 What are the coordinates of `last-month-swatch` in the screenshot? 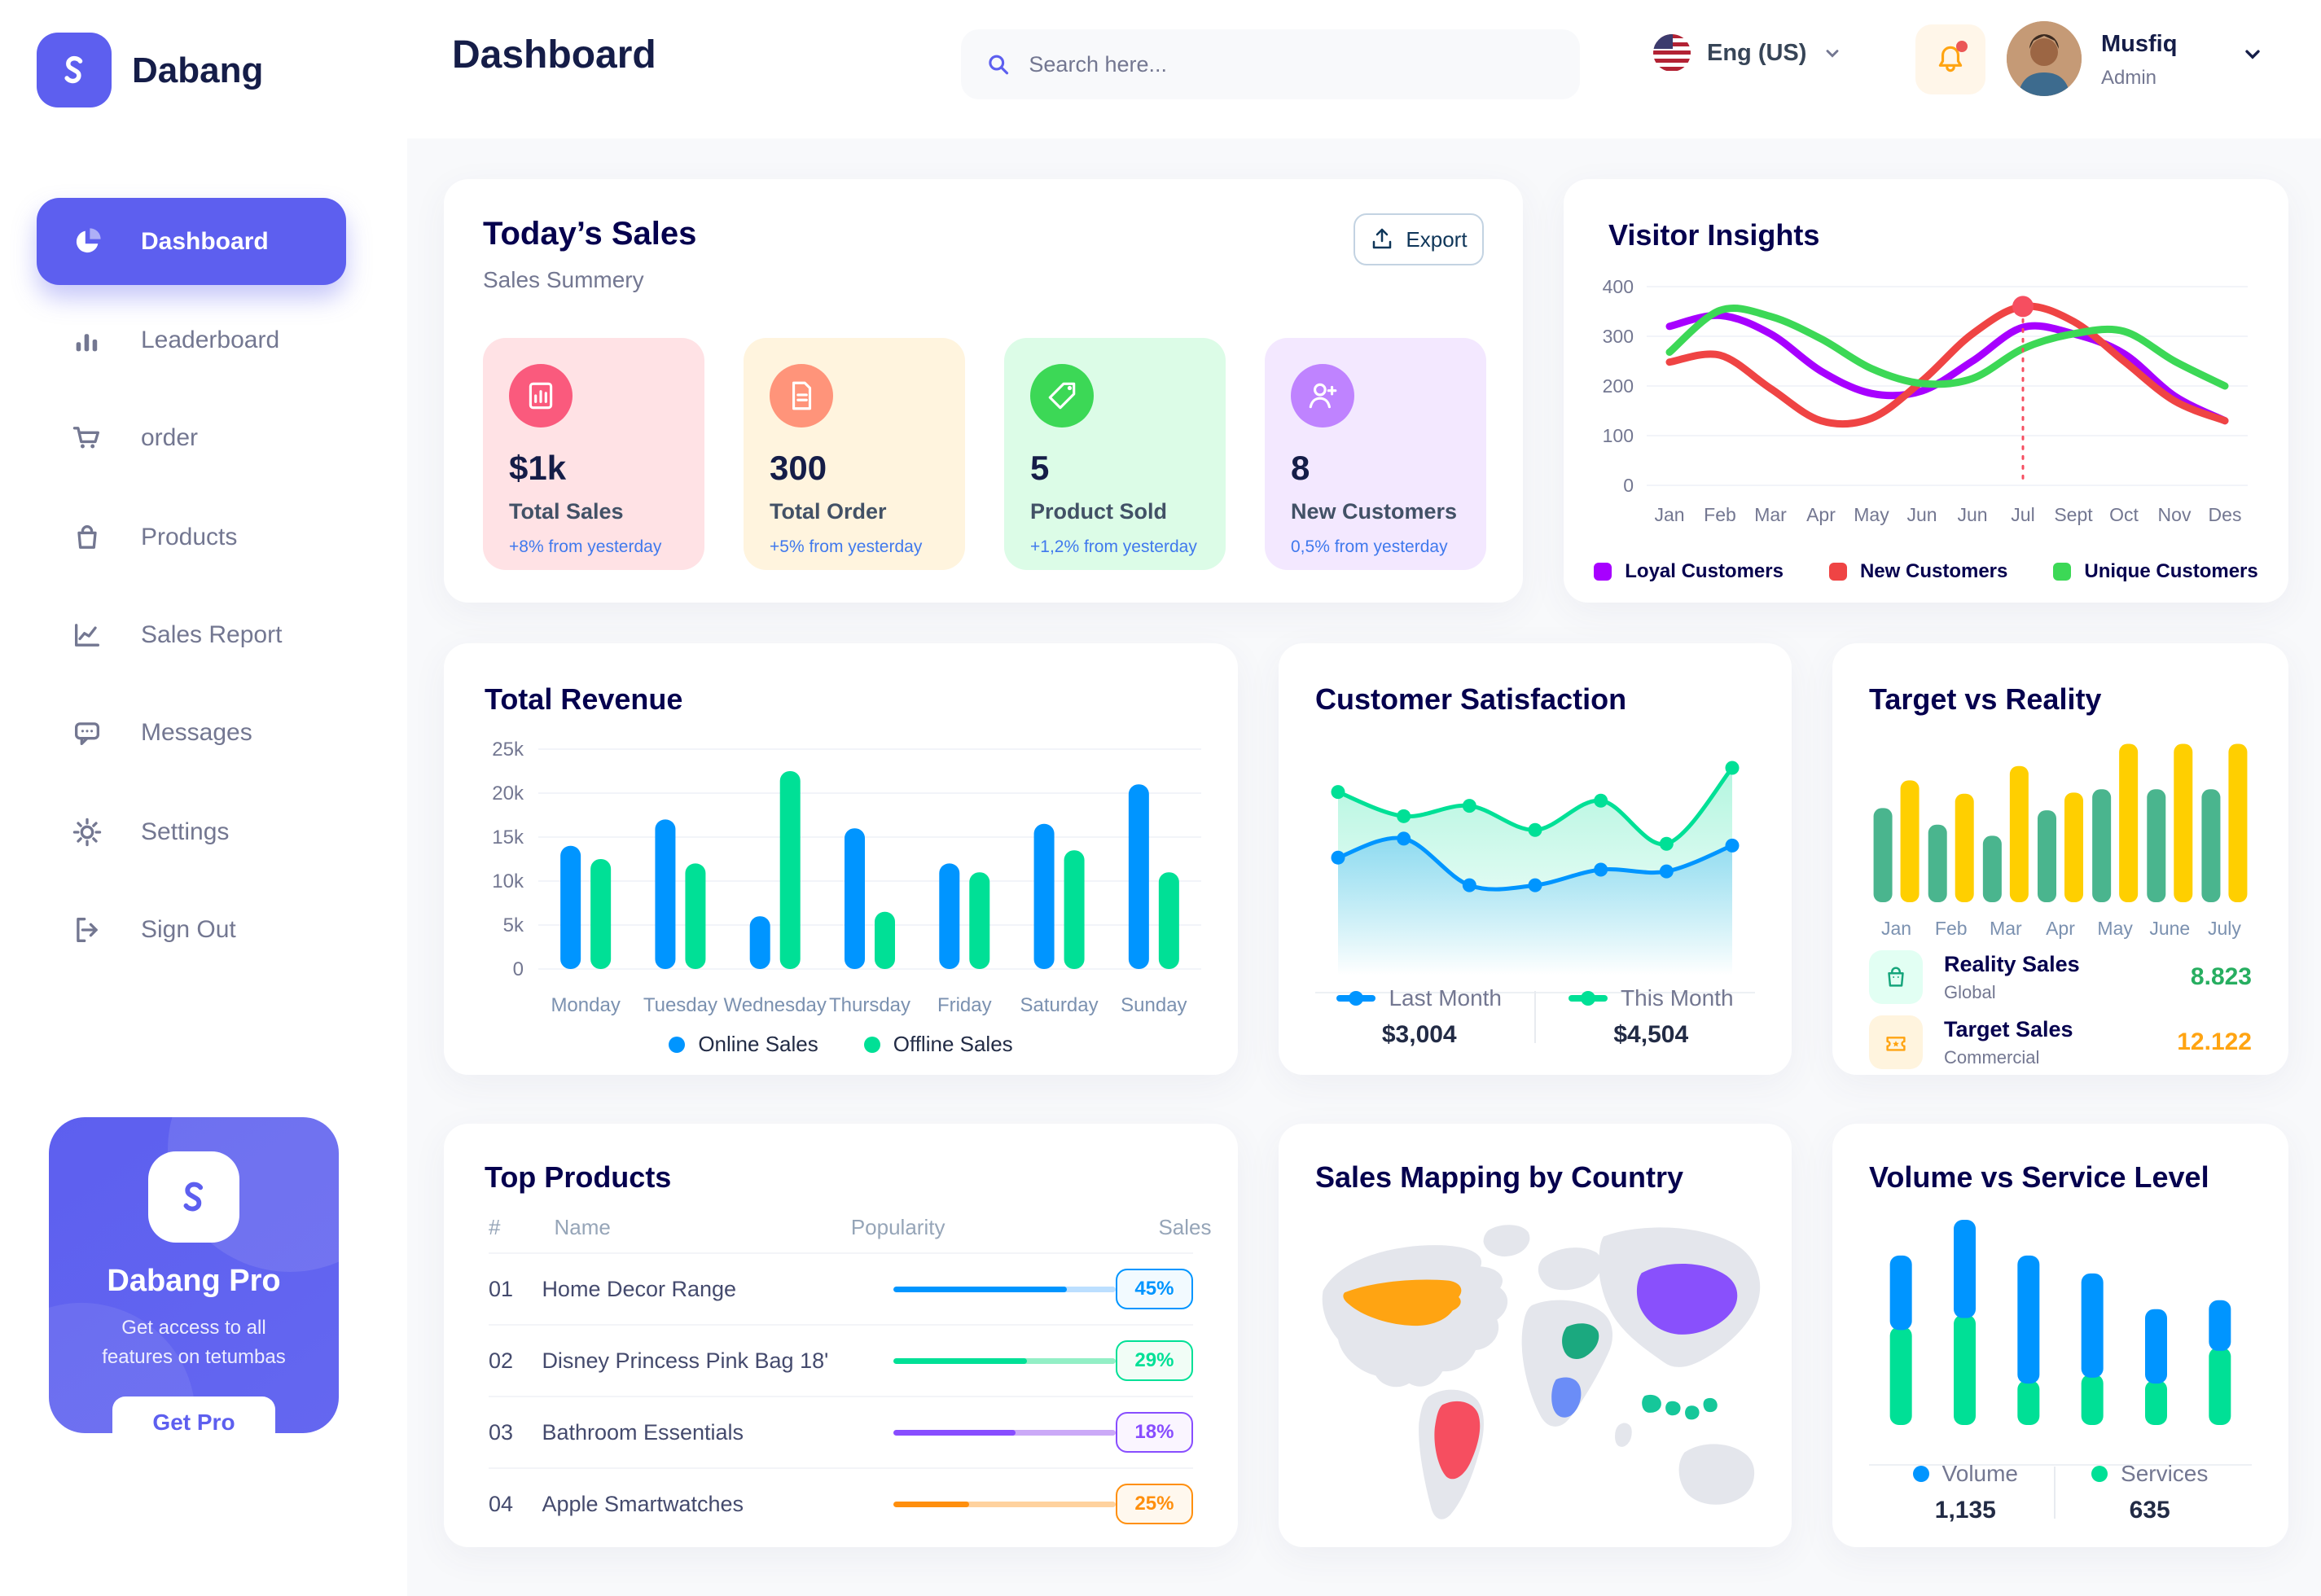 It's located at (1356, 999).